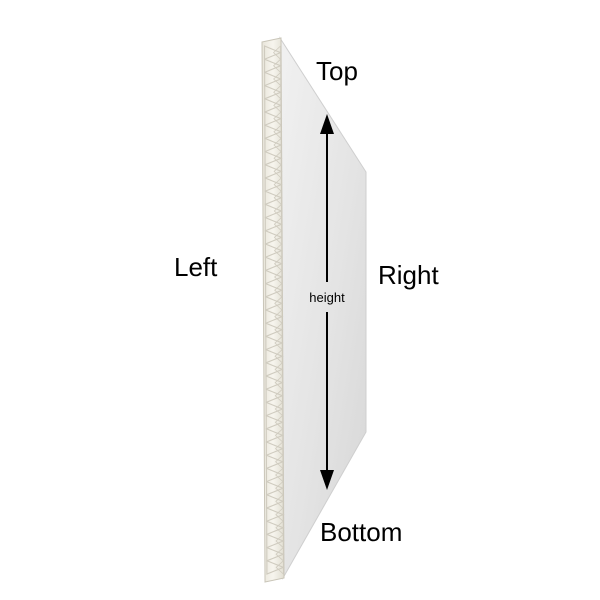 This screenshot has width=600, height=600. What do you see at coordinates (327, 297) in the screenshot?
I see `label-height: height` at bounding box center [327, 297].